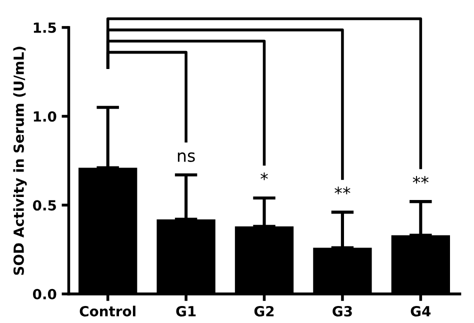 Image resolution: width=474 pixels, height=323 pixels. I want to click on x-tick-label: Control, so click(108, 311).